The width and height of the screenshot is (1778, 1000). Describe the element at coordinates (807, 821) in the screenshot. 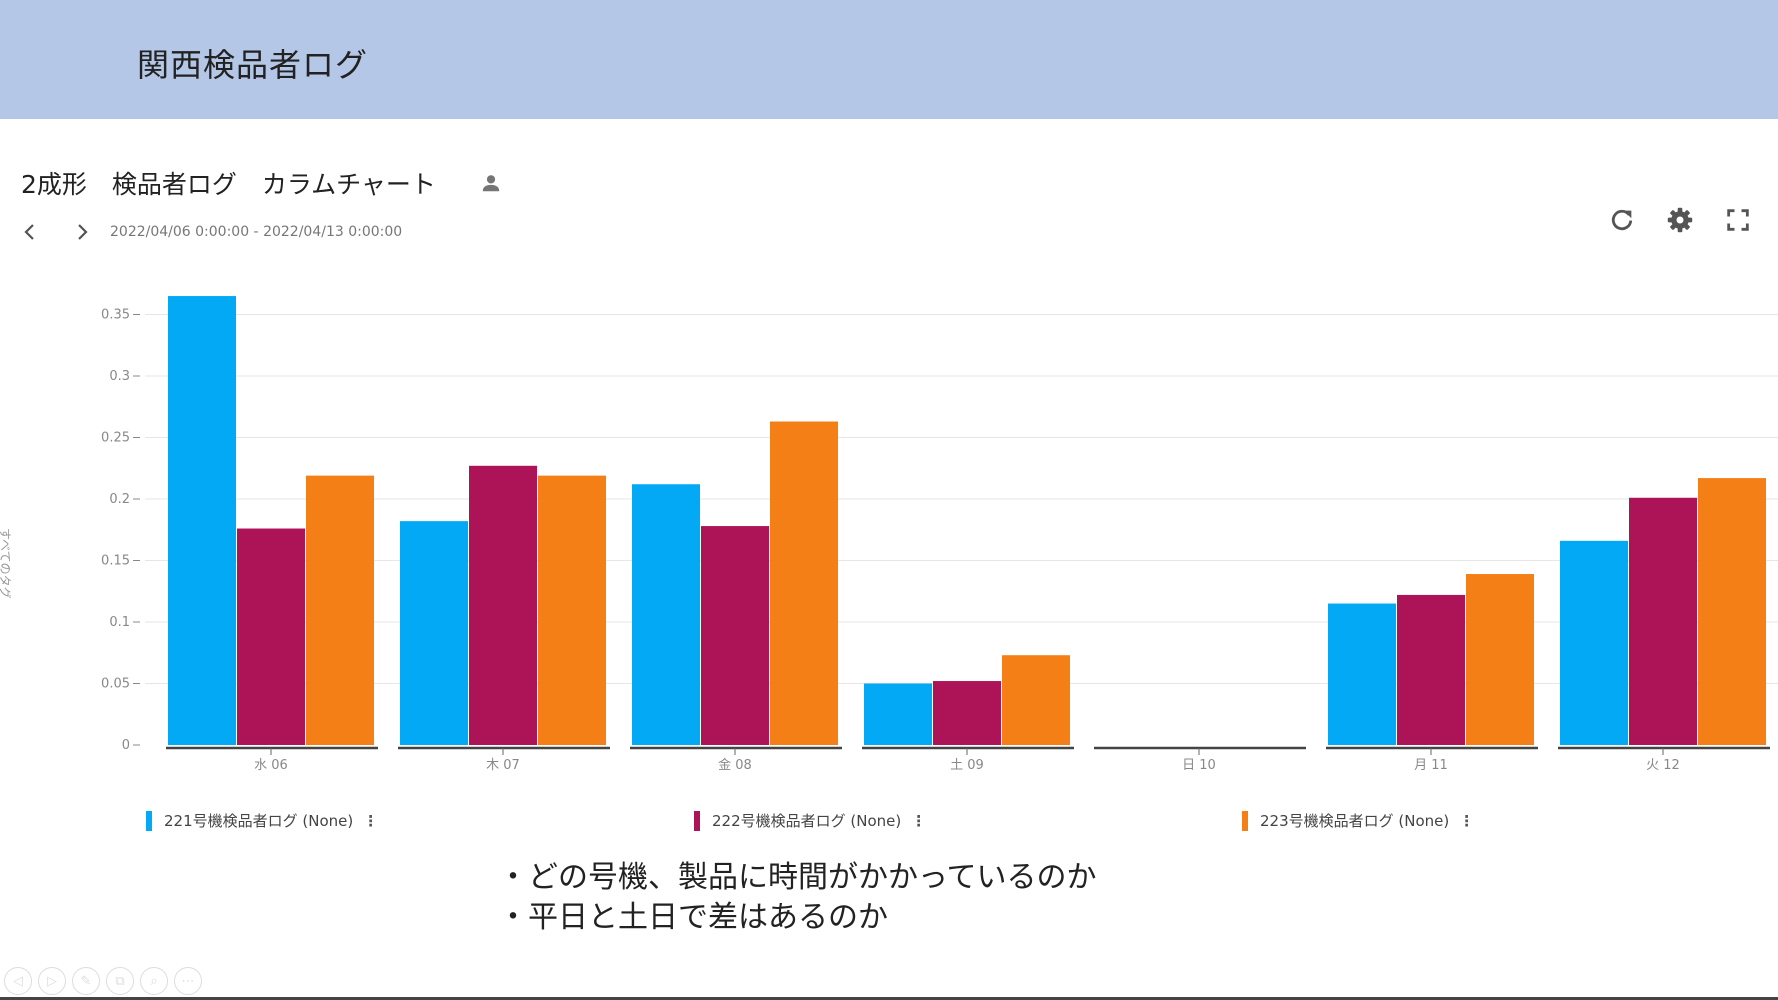

I see `legend-label-222: 222号機検品者ログ (None)` at that location.